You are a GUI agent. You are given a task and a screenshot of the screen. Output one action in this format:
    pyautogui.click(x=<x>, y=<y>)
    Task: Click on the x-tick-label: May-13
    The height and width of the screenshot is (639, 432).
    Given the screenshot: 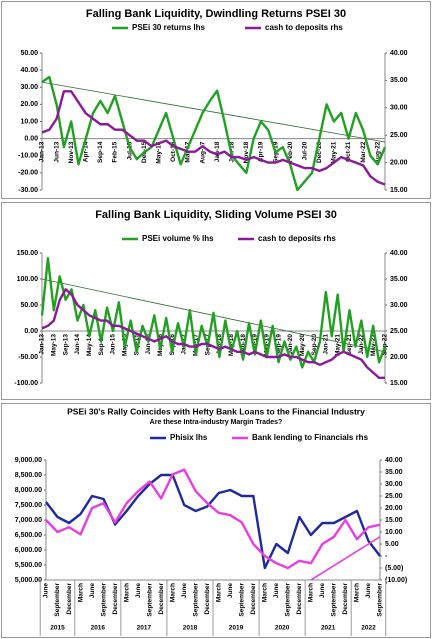 What is the action you would take?
    pyautogui.click(x=54, y=345)
    